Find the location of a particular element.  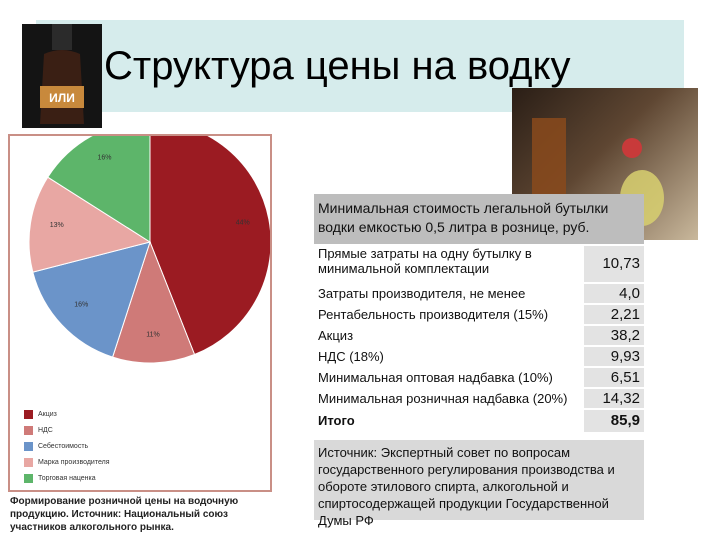

table-row: НДС (18%) 9,93 is located at coordinates (479, 357).